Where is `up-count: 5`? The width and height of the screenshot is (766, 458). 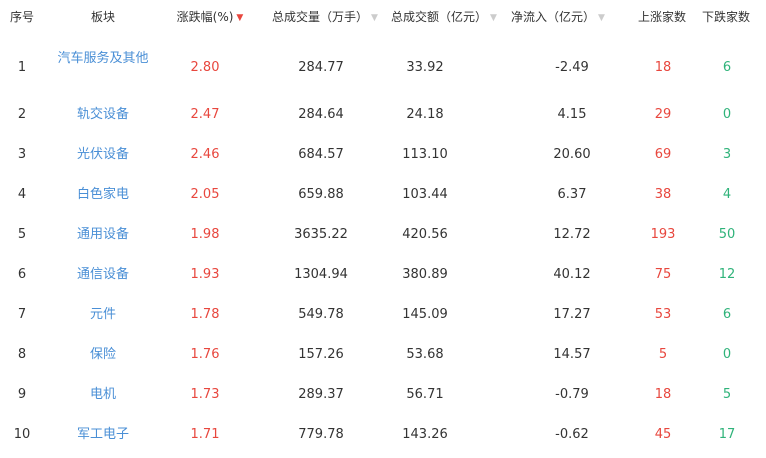 up-count: 5 is located at coordinates (663, 354).